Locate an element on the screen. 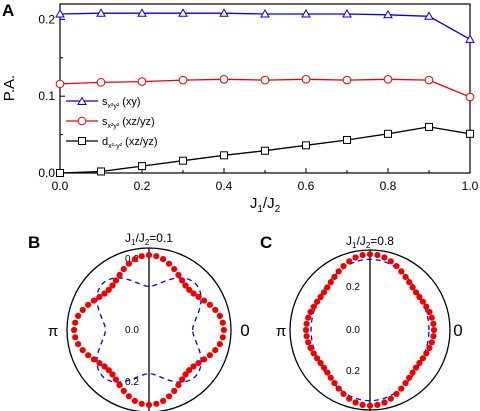  panel-c-rtick-center: 0.0 is located at coordinates (353, 330).